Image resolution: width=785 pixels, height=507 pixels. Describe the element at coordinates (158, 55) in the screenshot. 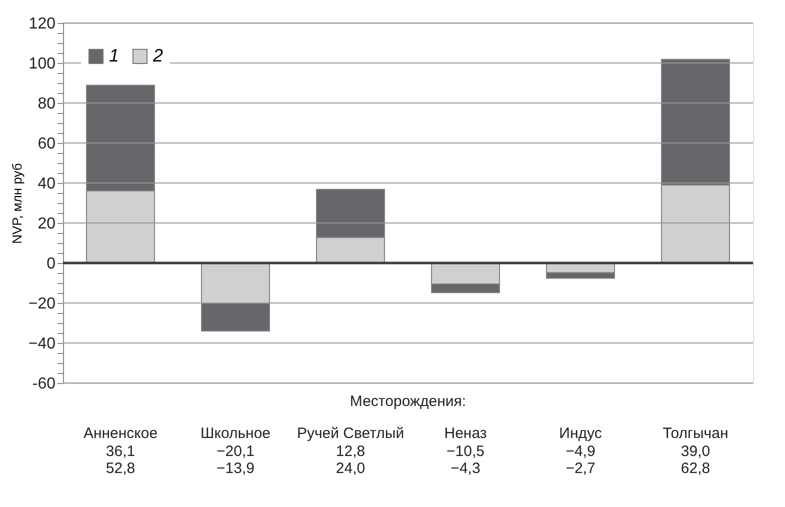

I see `legend-label: 2` at that location.